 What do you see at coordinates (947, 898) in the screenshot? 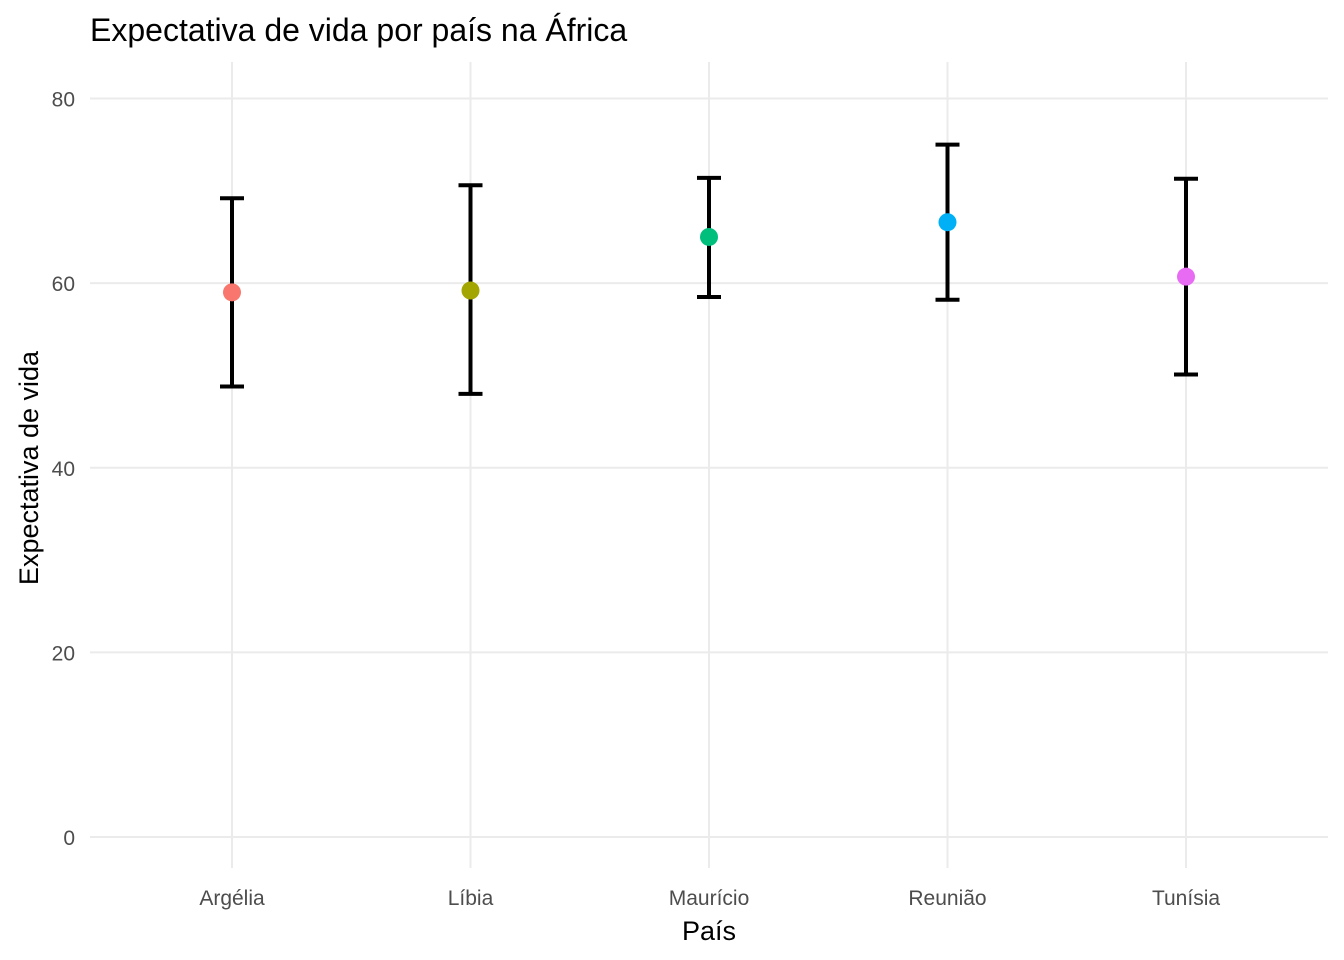
I see `x-tick-label: Reunião` at bounding box center [947, 898].